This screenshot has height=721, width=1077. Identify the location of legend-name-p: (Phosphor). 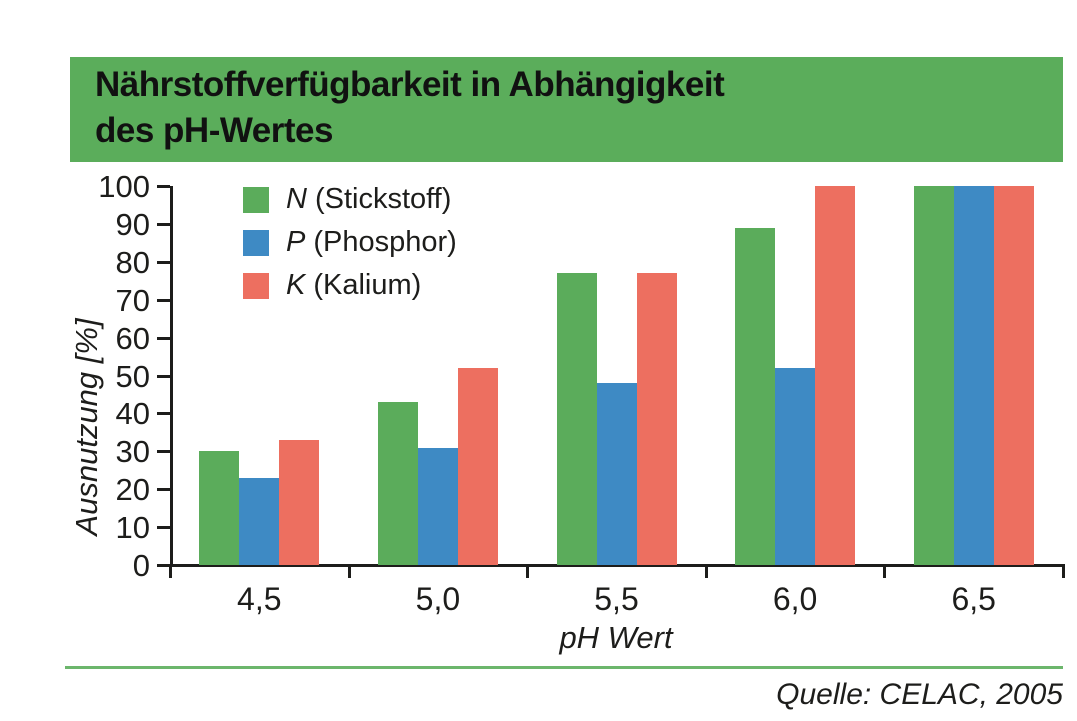
(385, 242).